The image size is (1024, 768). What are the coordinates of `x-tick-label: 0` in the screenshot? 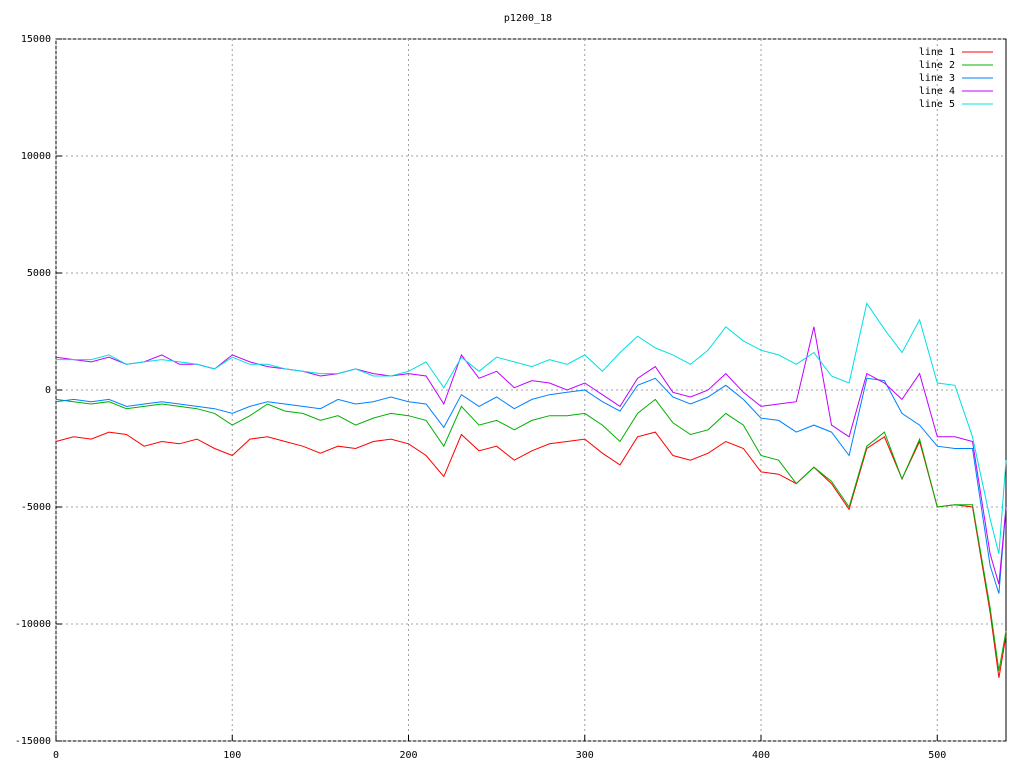 It's located at (56, 755).